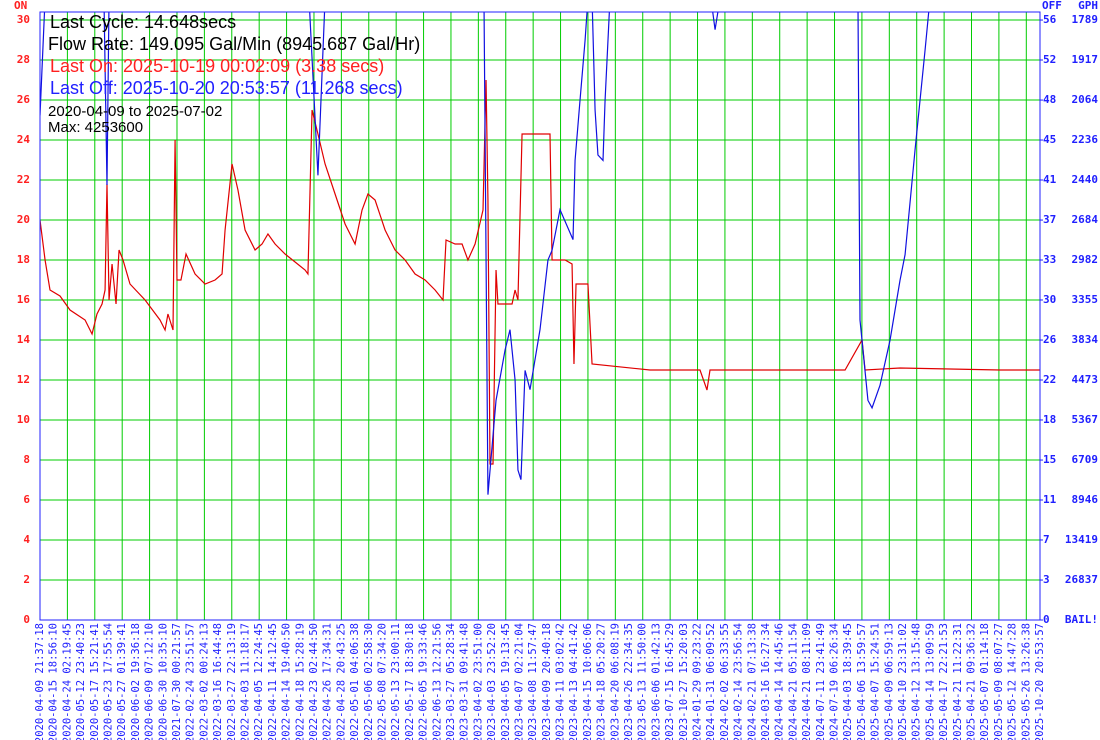  What do you see at coordinates (24, 299) in the screenshot?
I see `y-tick-label: 16` at bounding box center [24, 299].